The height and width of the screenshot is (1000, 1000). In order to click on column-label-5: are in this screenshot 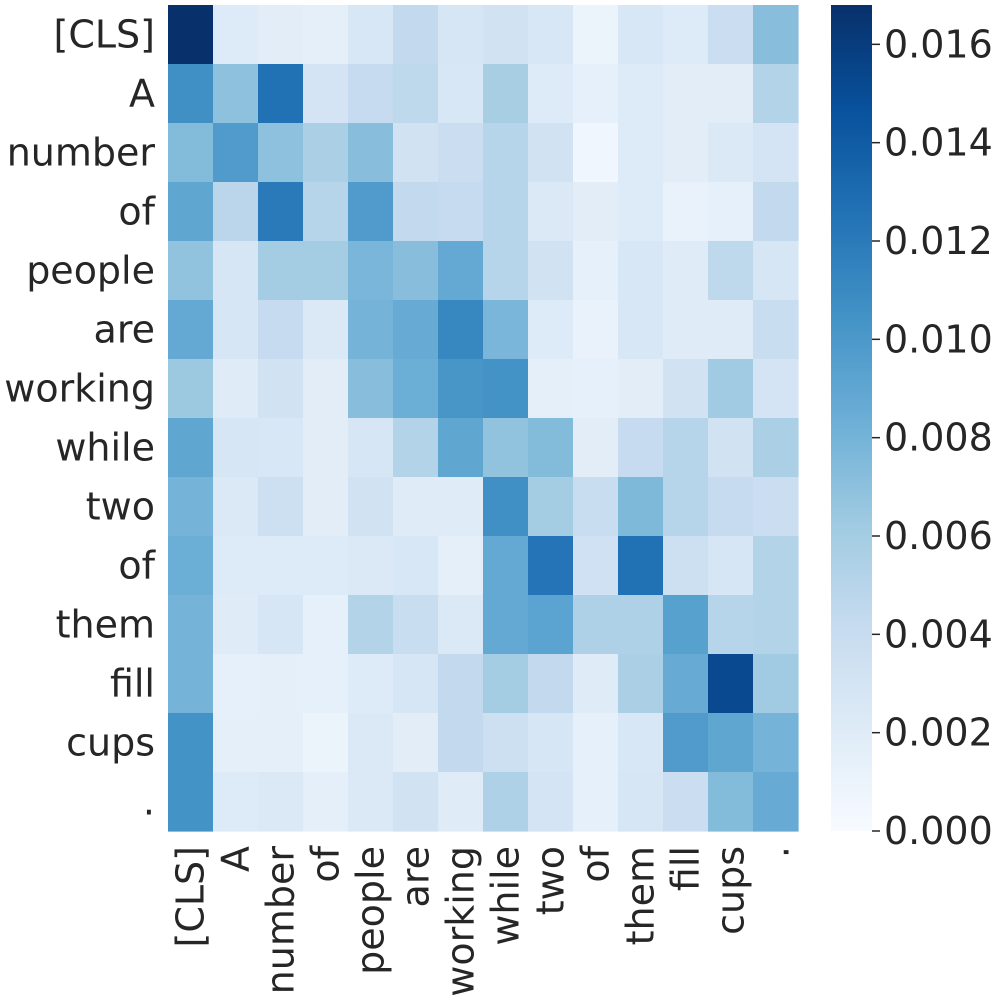, I will do `click(416, 876)`.